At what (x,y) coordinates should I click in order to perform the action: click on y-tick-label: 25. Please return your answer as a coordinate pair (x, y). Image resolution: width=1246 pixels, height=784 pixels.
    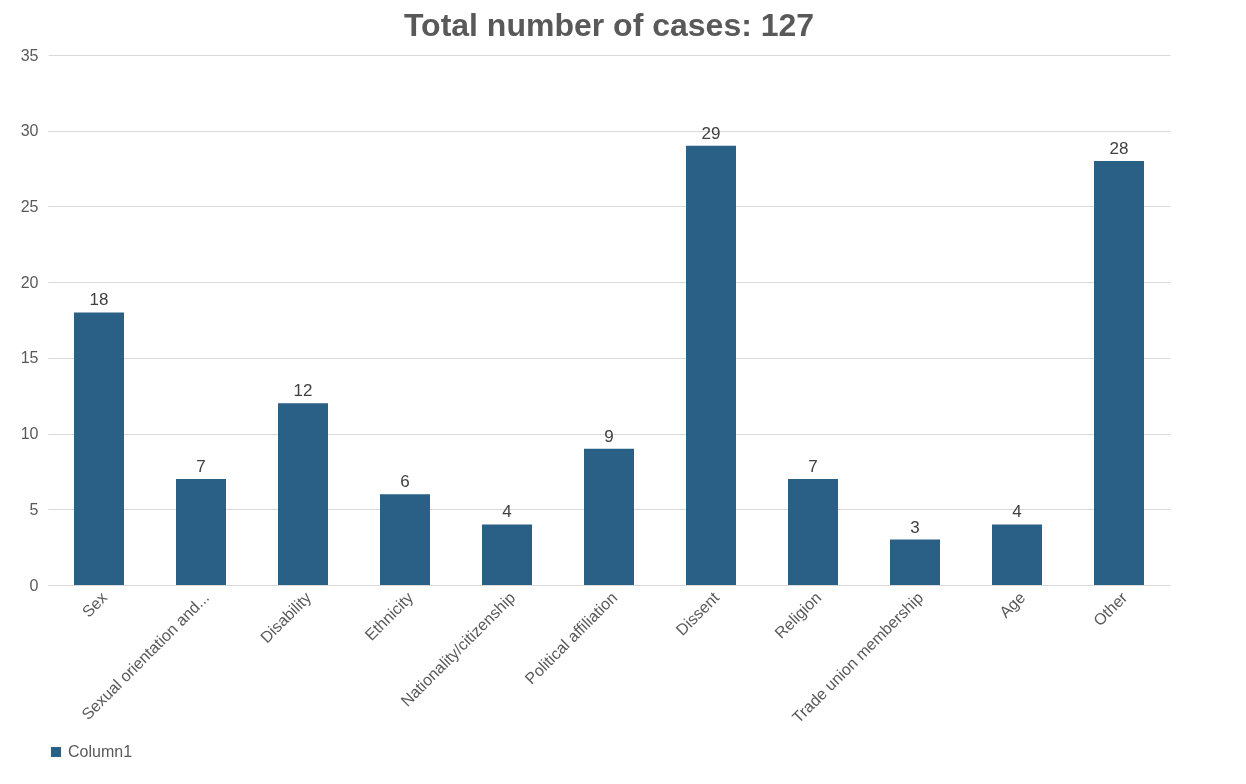
    Looking at the image, I should click on (29, 206).